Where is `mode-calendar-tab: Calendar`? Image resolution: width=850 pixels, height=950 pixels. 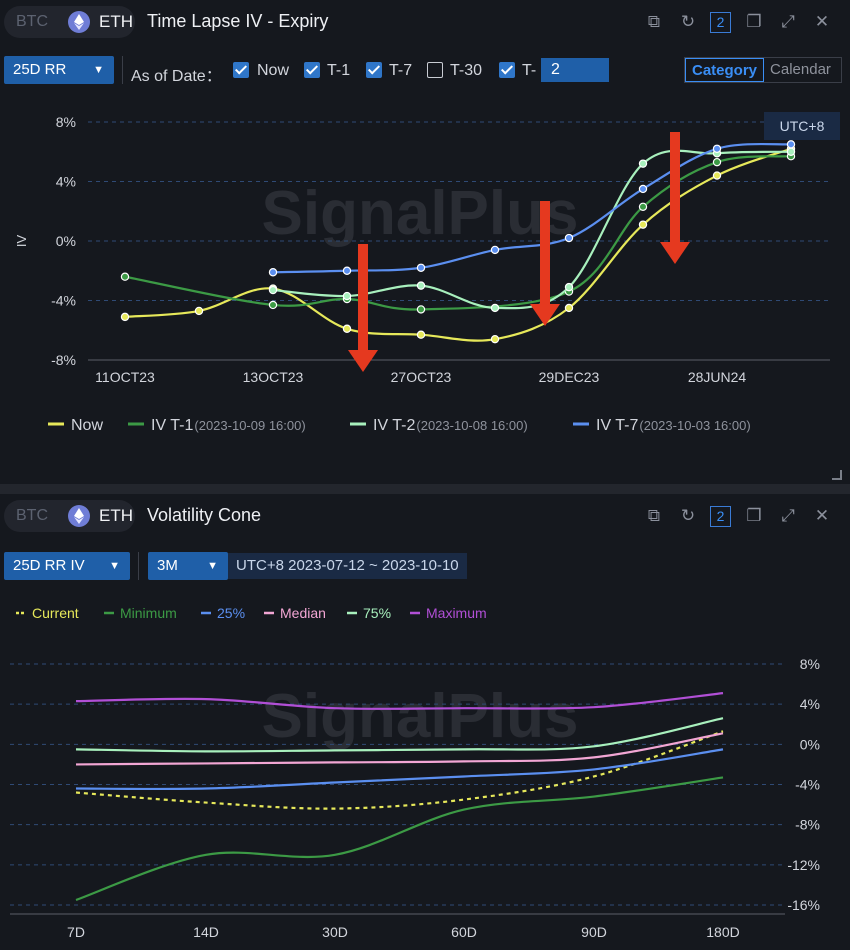
mode-calendar-tab: Calendar is located at coordinates (800, 69).